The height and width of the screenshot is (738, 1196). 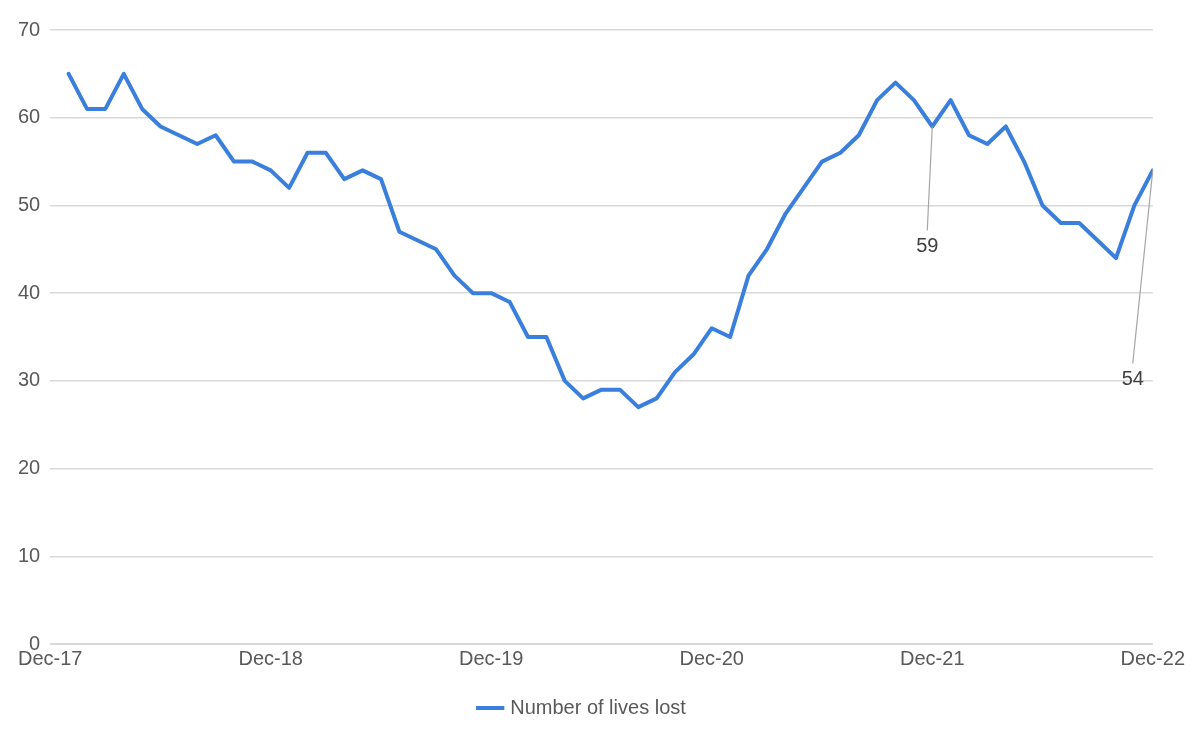 I want to click on x-tick-label: Dec-21, so click(x=932, y=657).